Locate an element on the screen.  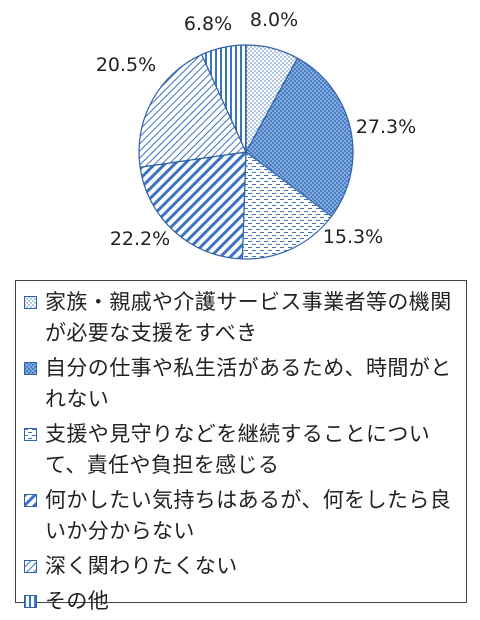
slice-label-5: 20.5% is located at coordinates (126, 65).